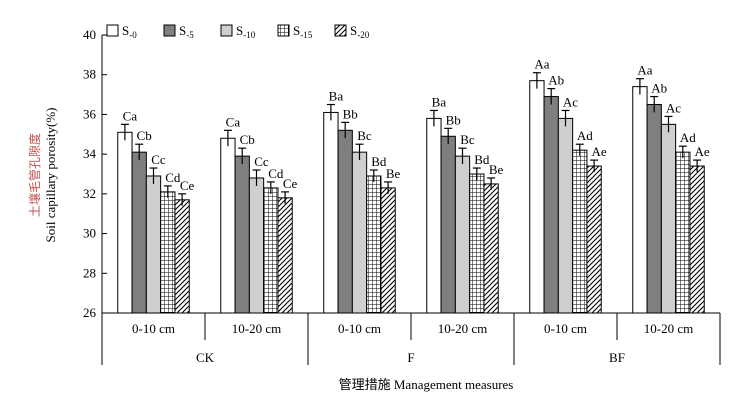  I want to click on legend-label: S-0, so click(129, 31).